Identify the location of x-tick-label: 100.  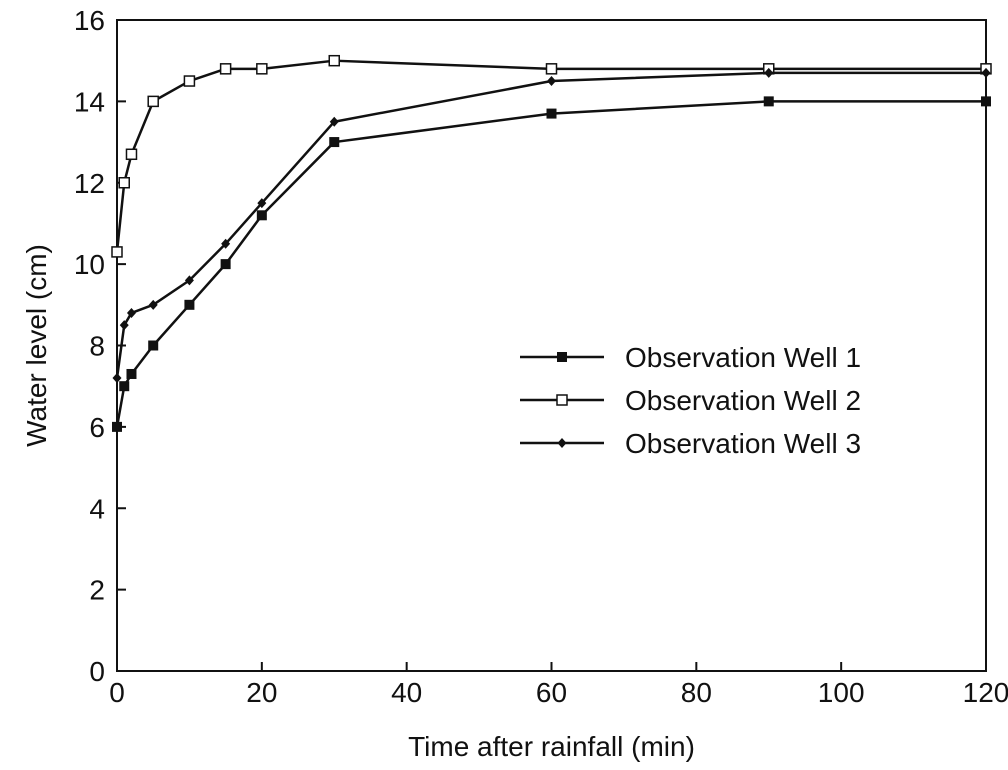
(841, 692).